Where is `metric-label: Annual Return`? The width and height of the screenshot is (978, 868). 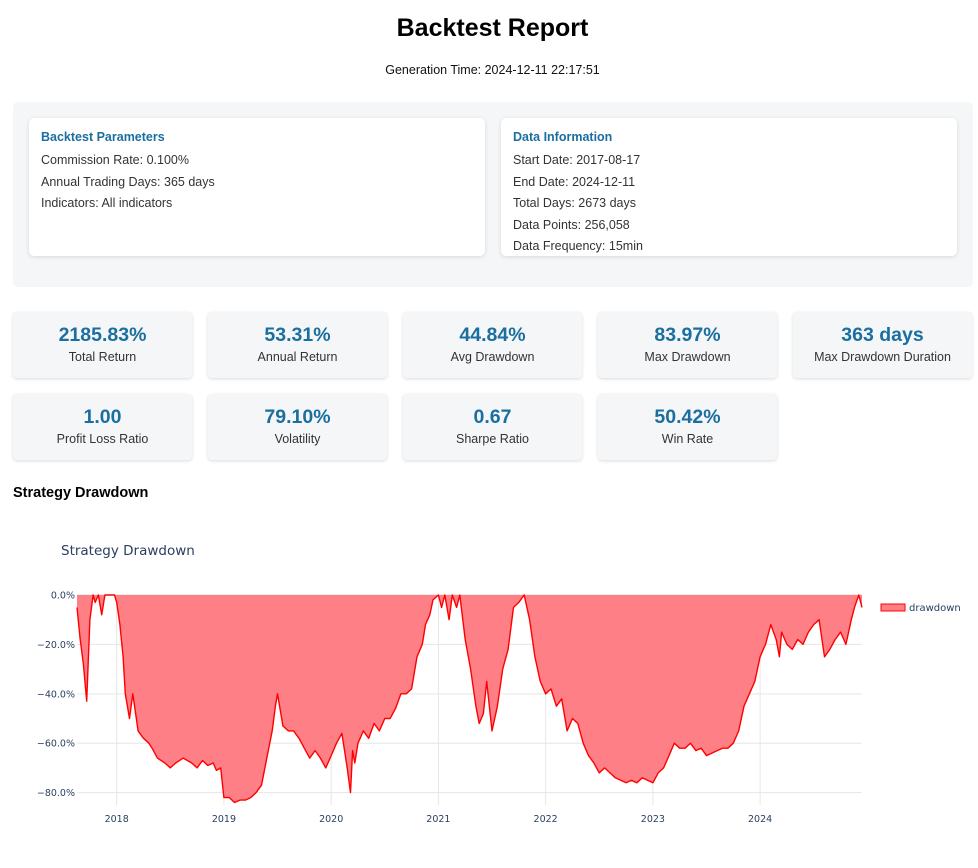 metric-label: Annual Return is located at coordinates (297, 357).